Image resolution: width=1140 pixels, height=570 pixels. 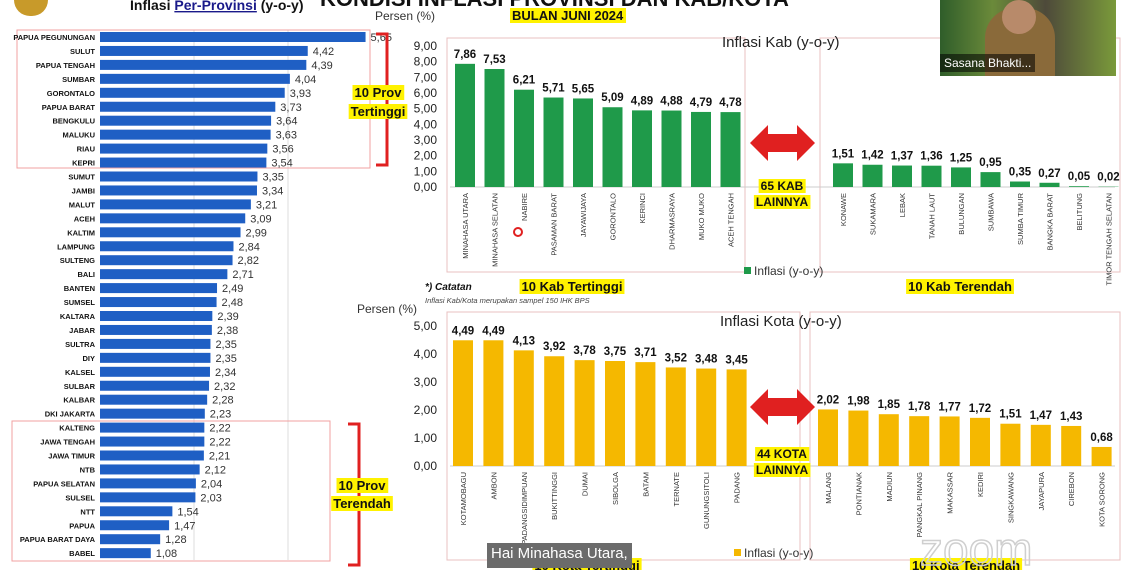 What do you see at coordinates (1071, 417) in the screenshot?
I see `kota-value-label: 1,43` at bounding box center [1071, 417].